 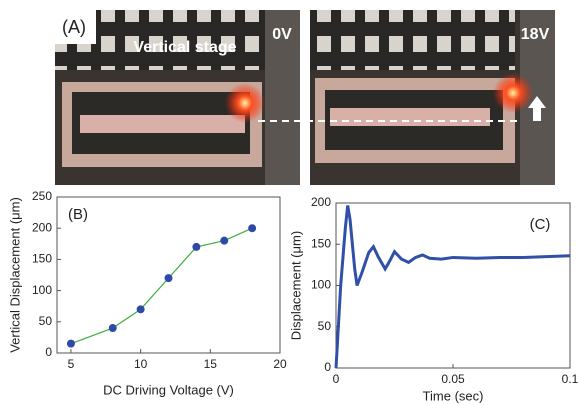 I want to click on y-axis-label: Vertical Displacement (μm), so click(x=14, y=275).